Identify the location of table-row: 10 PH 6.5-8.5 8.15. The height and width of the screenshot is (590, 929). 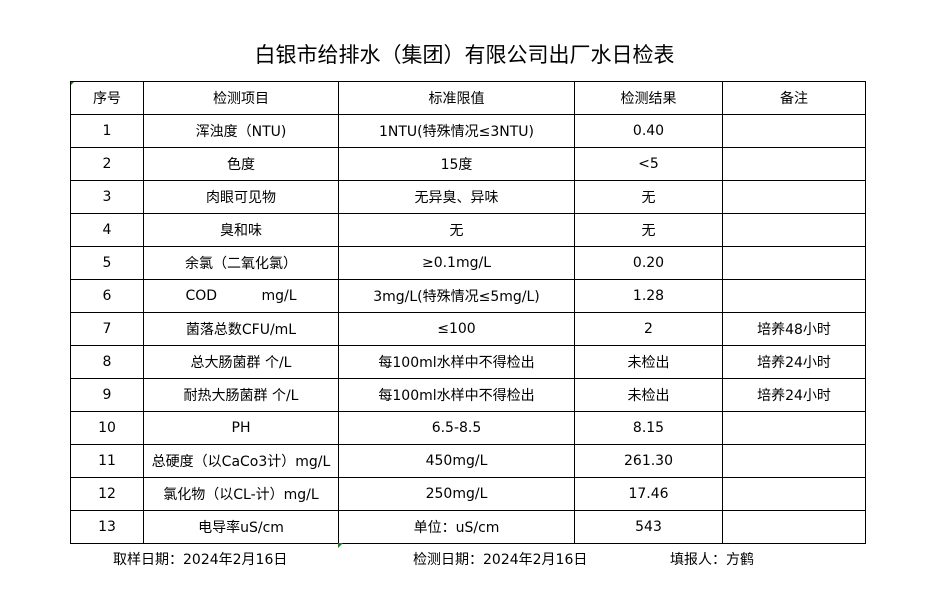
(468, 428).